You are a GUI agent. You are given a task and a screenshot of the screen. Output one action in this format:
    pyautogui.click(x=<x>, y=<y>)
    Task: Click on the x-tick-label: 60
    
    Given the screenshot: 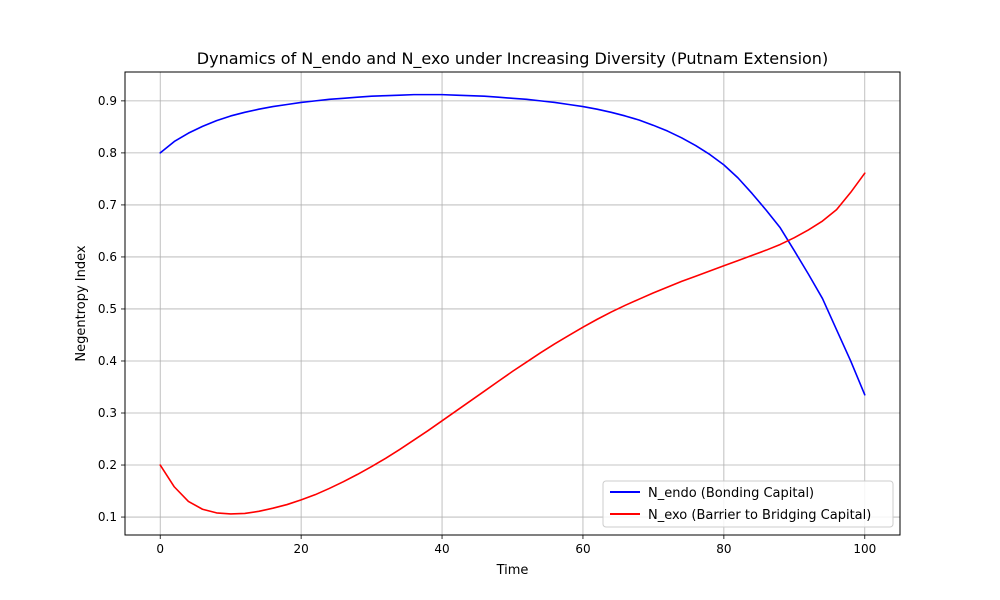 What is the action you would take?
    pyautogui.click(x=582, y=549)
    